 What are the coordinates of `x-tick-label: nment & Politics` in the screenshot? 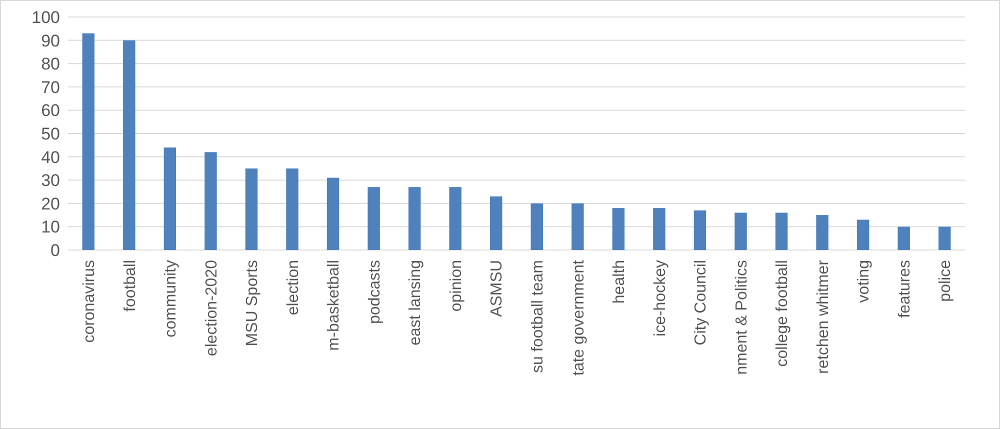 It's located at (741, 317).